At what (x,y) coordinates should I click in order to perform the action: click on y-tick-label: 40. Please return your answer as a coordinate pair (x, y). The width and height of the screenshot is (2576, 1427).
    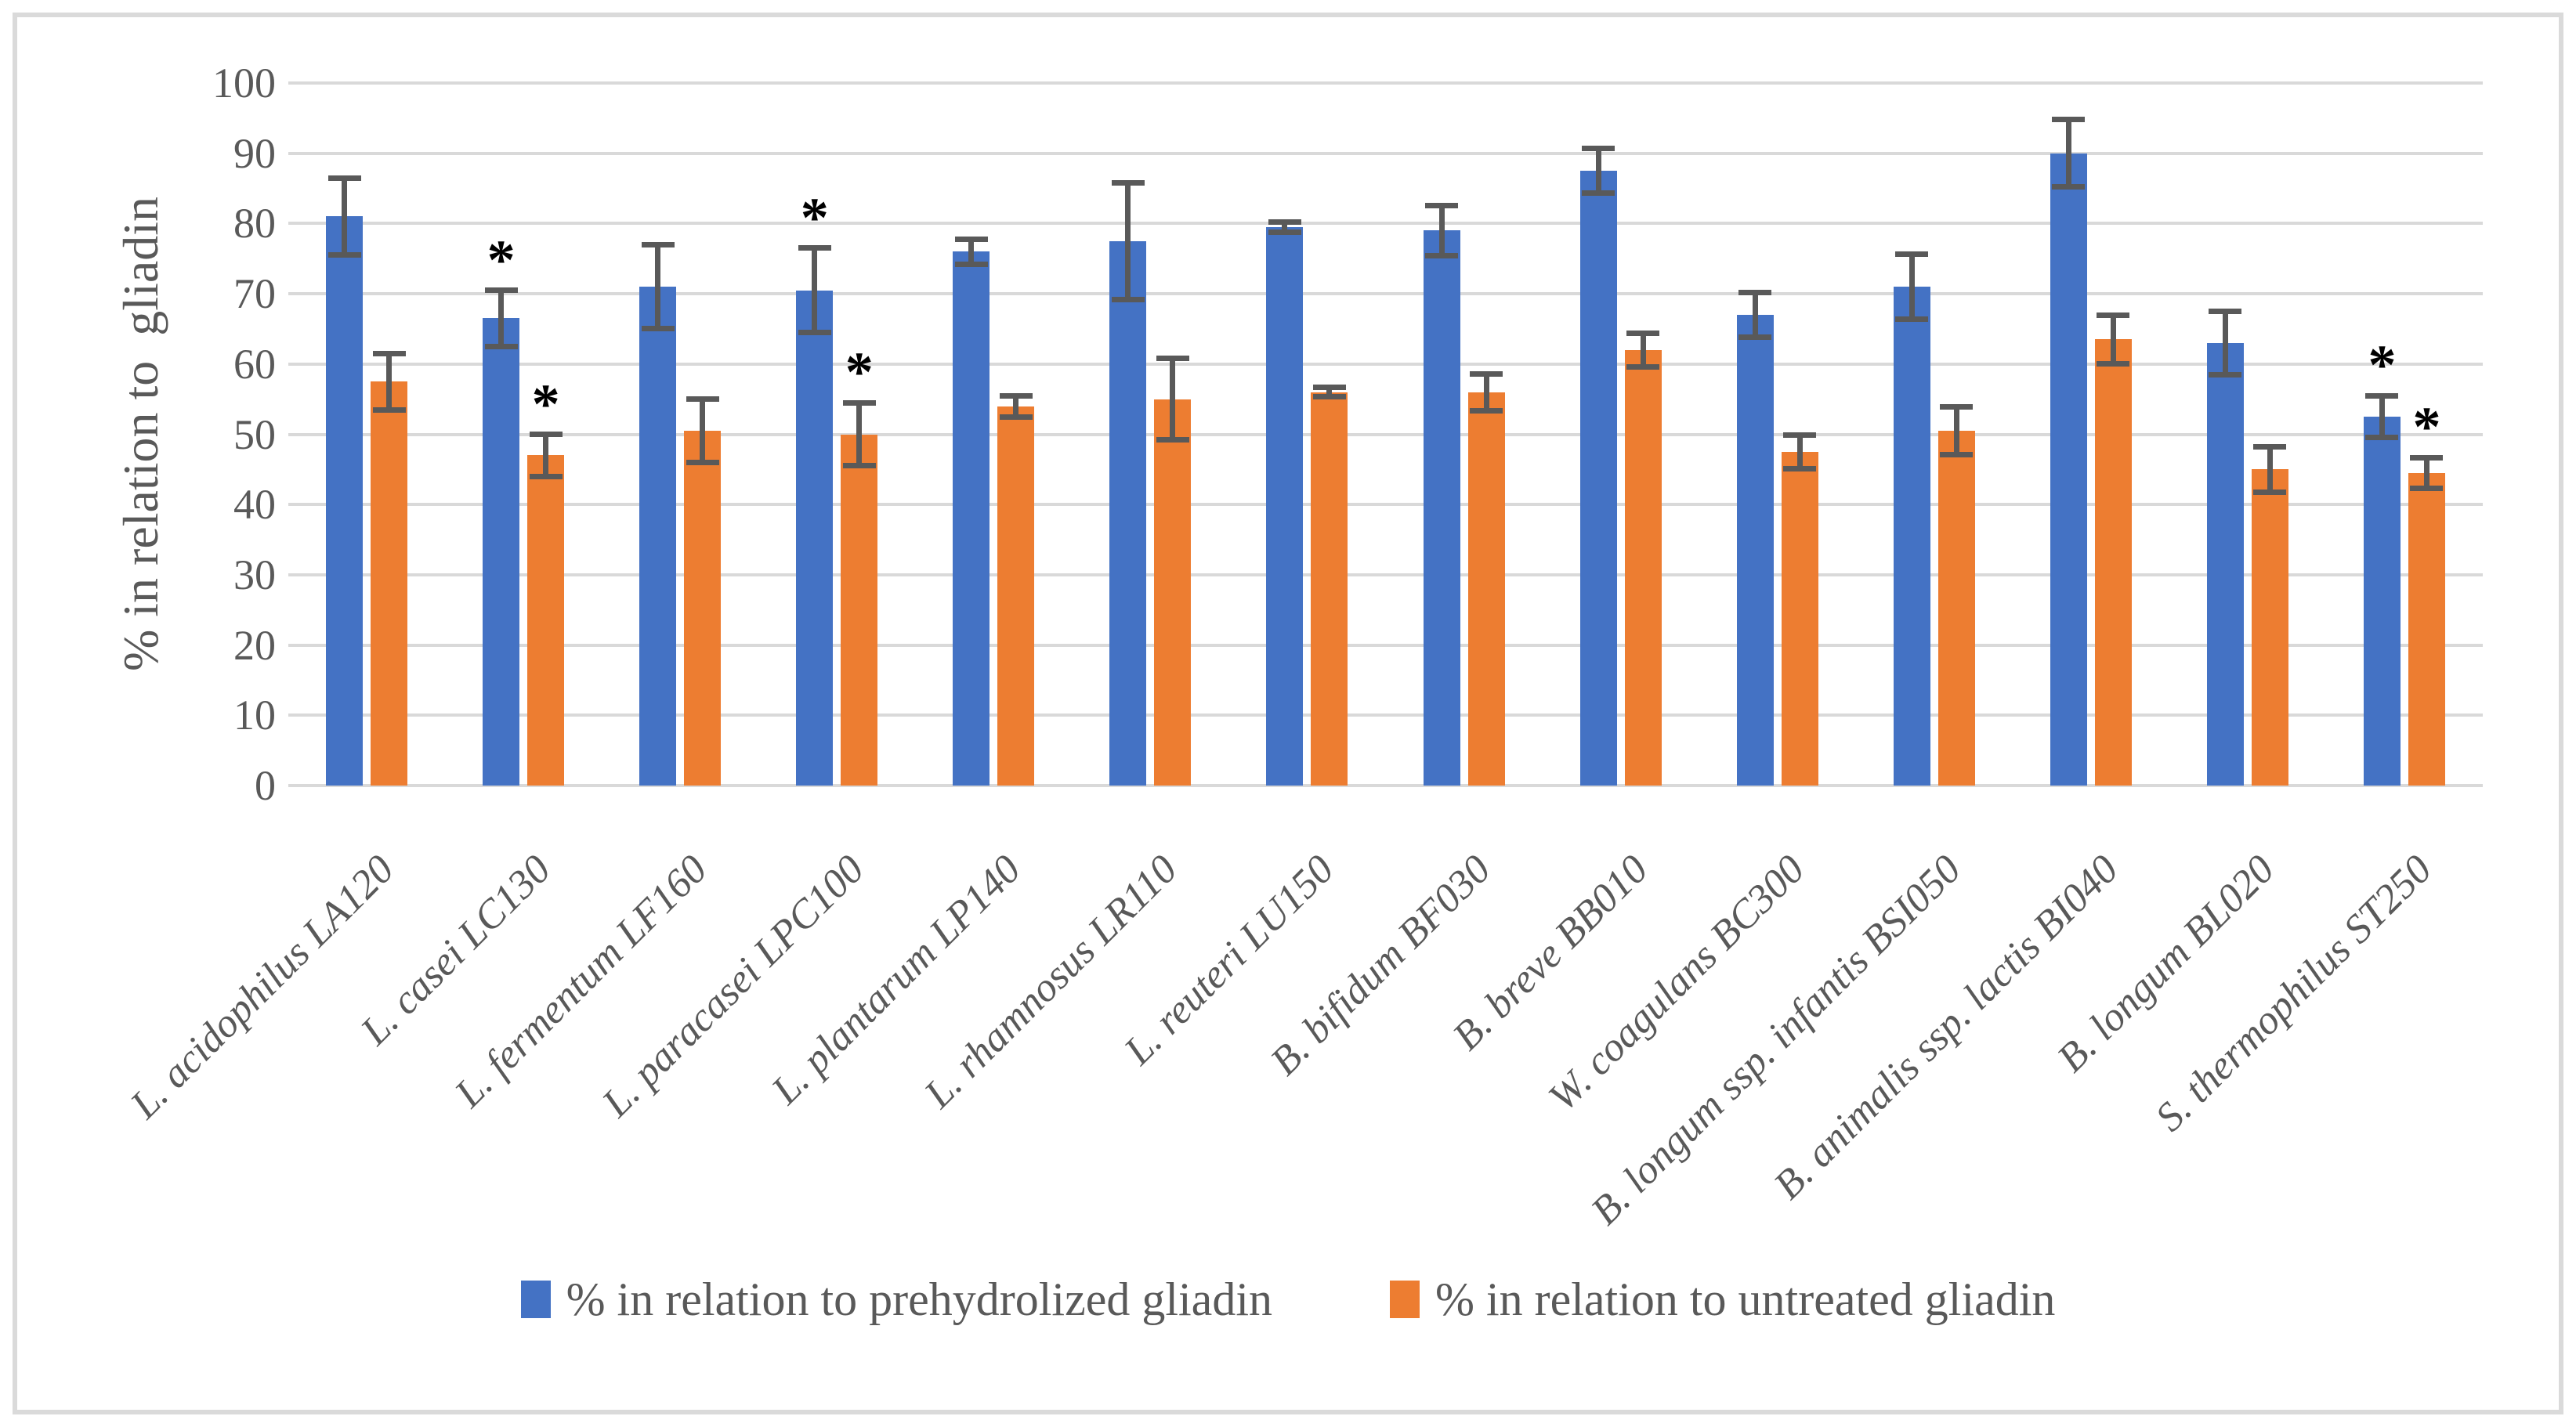
    Looking at the image, I should click on (255, 505).